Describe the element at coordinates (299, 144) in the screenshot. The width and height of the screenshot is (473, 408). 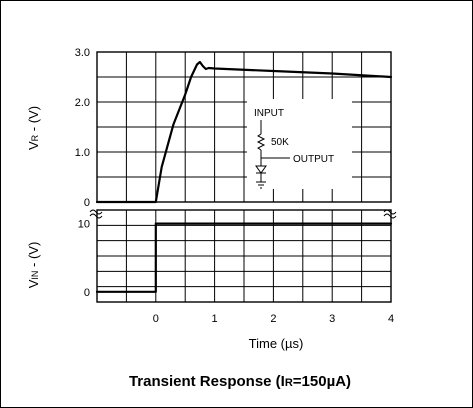
I see `inset-circuit: INPUT 50K OUTPUT` at that location.